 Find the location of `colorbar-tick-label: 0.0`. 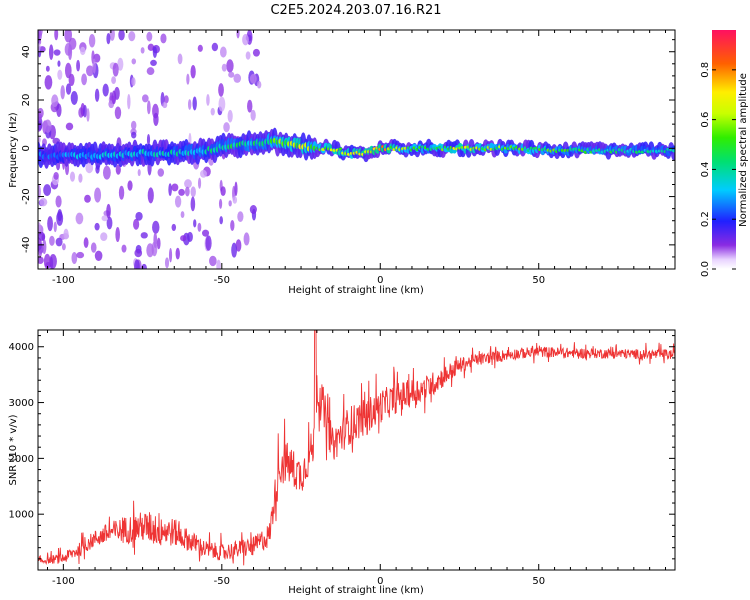

colorbar-tick-label: 0.0 is located at coordinates (705, 269).